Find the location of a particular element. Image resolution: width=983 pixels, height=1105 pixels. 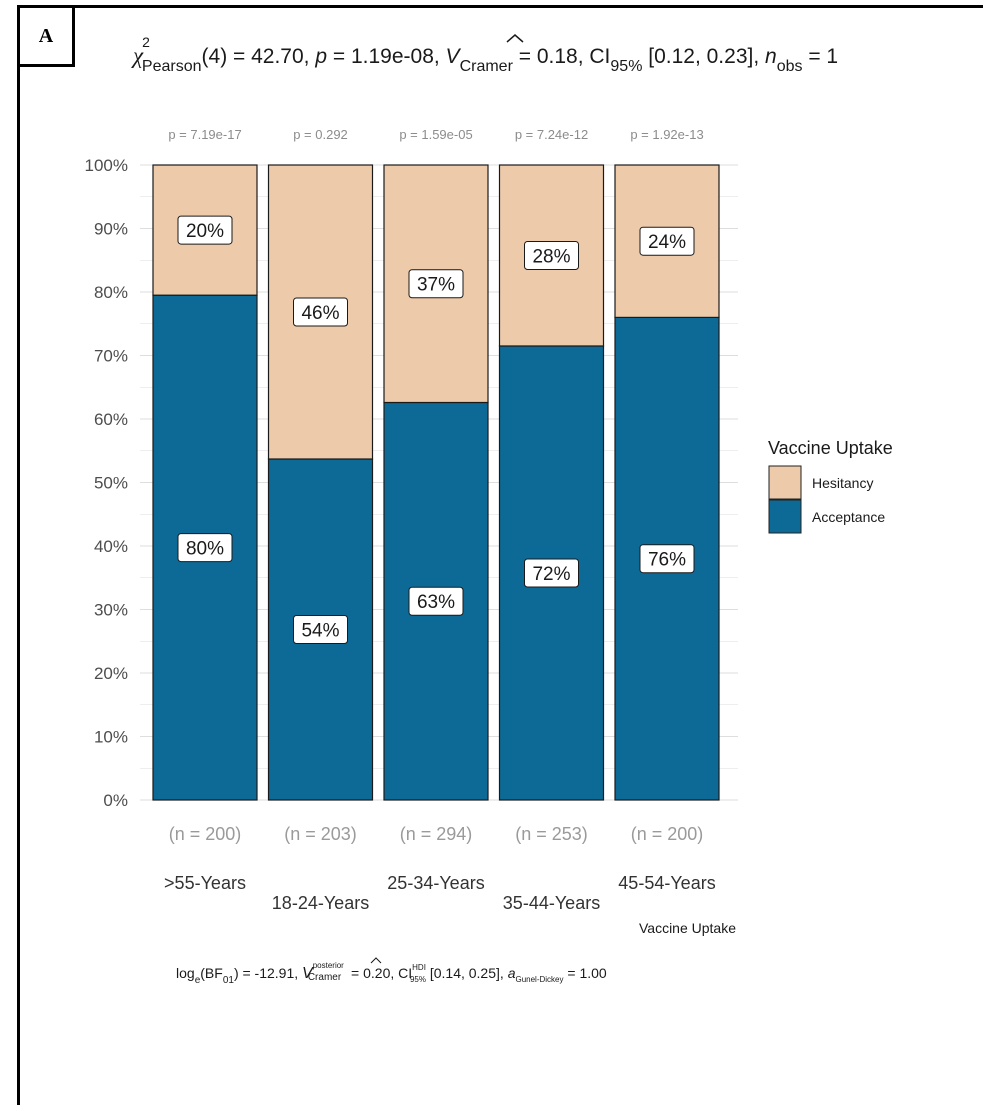

x-tick-label: 18-24-Years is located at coordinates (320, 903).